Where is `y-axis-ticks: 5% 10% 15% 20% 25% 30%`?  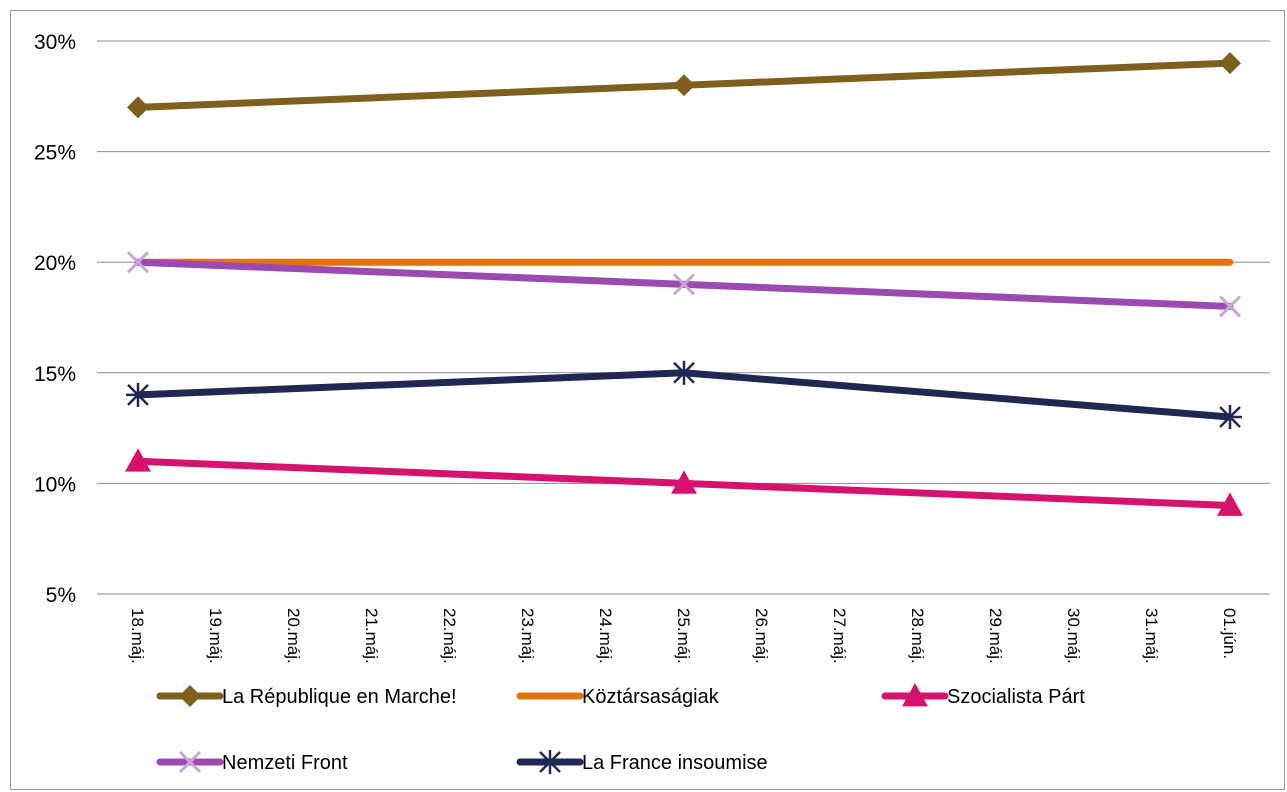 y-axis-ticks: 5% 10% 15% 20% 25% 30% is located at coordinates (55, 319).